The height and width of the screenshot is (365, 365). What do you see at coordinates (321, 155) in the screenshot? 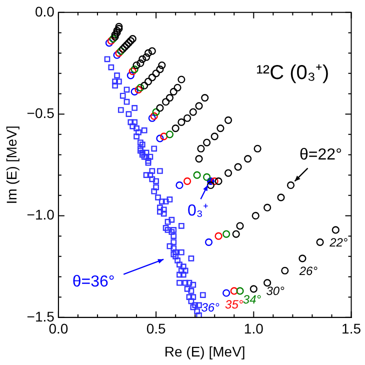
I see `annotation: θ=22°` at bounding box center [321, 155].